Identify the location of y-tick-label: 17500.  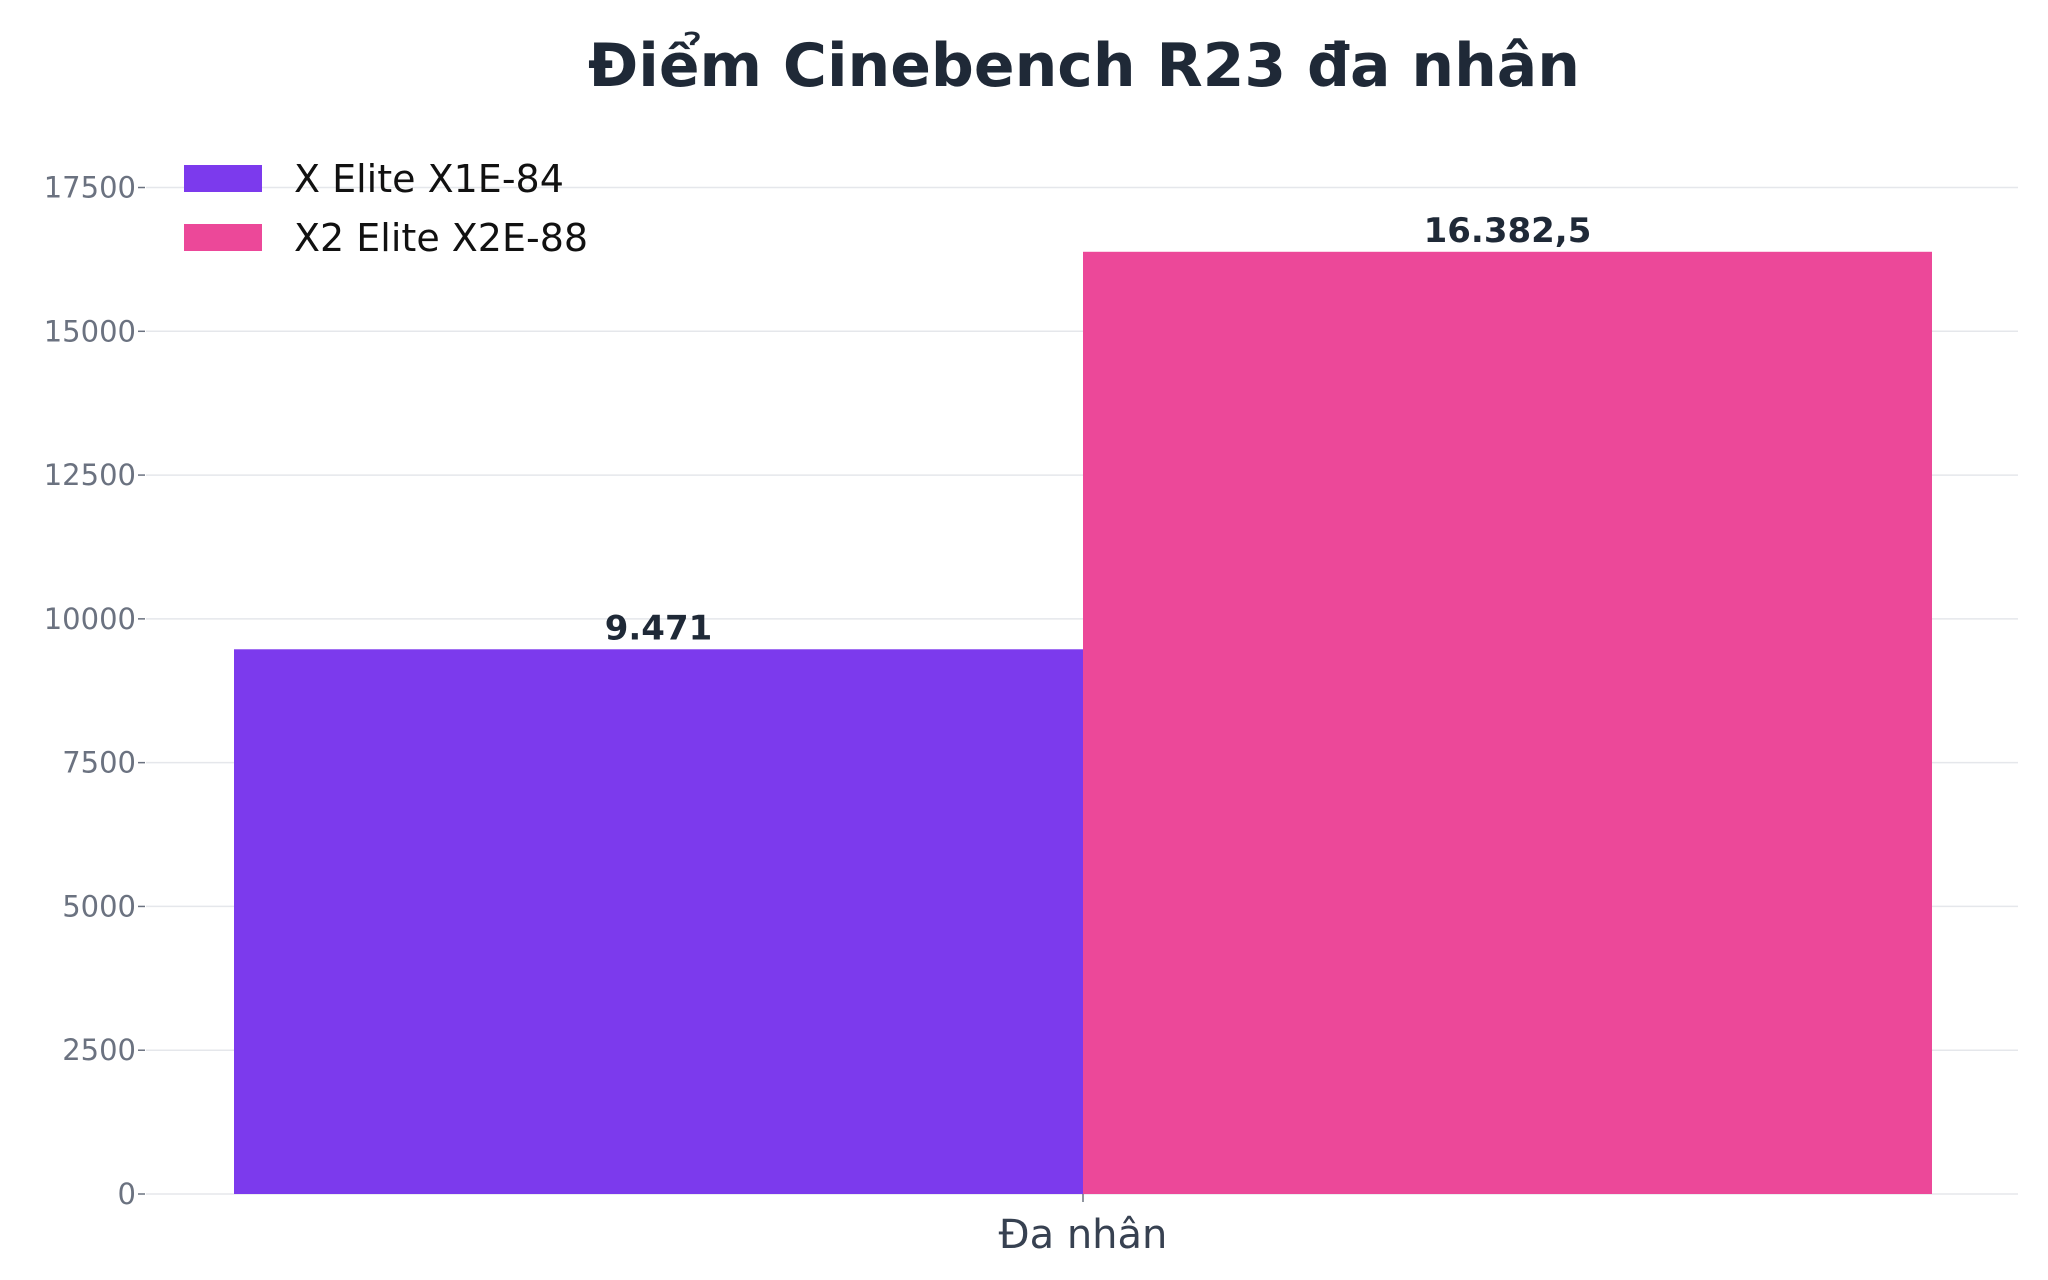
(90, 188).